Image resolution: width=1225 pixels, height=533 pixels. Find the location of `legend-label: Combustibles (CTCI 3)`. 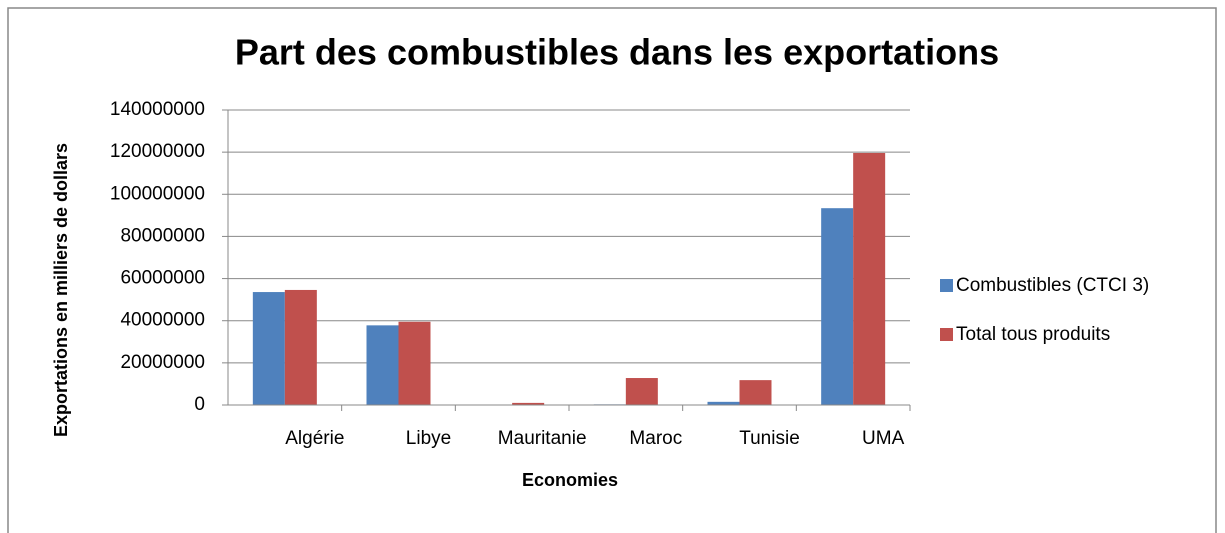

legend-label: Combustibles (CTCI 3) is located at coordinates (1052, 285).